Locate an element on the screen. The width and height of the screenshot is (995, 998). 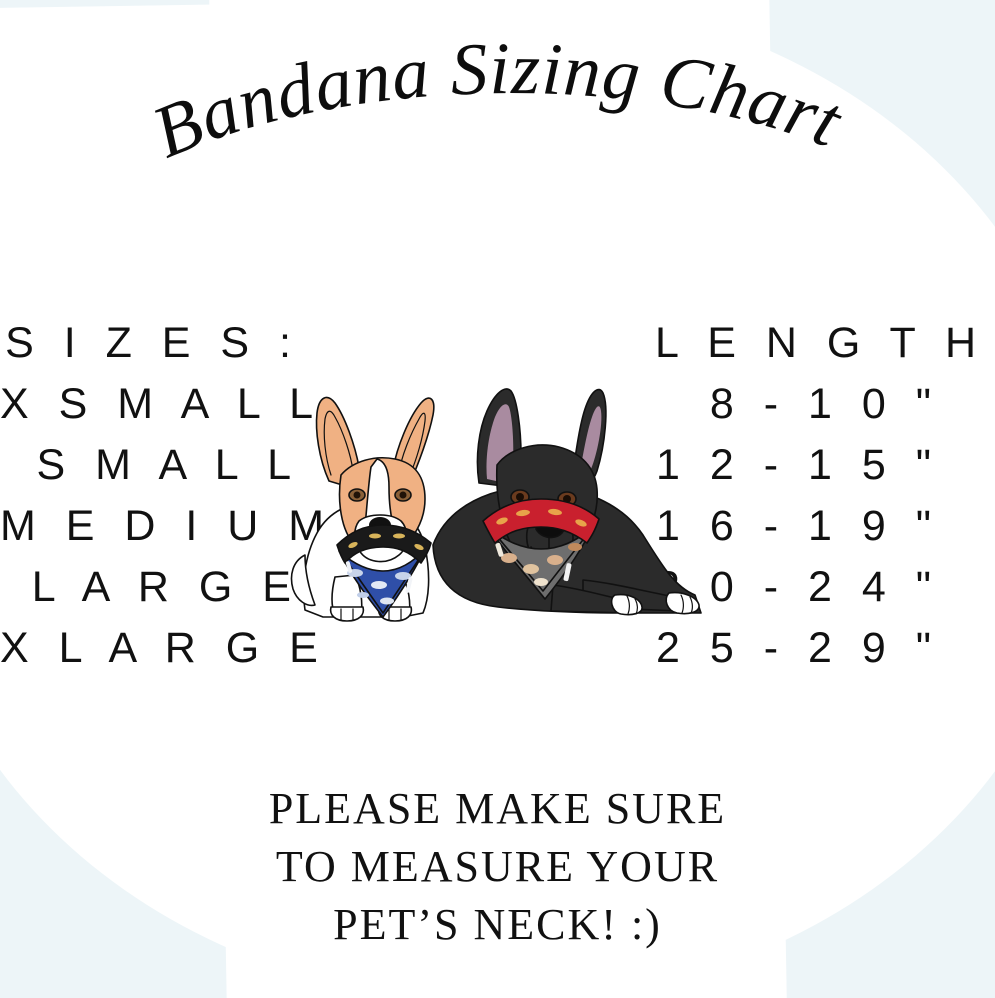
black-dog-paw-far-toes is located at coordinates (686, 604).